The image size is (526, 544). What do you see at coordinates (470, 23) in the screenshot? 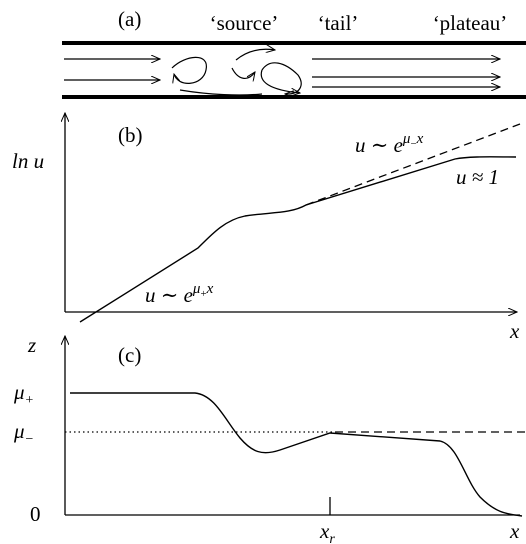
I see `region-label: ‘plateau’` at bounding box center [470, 23].